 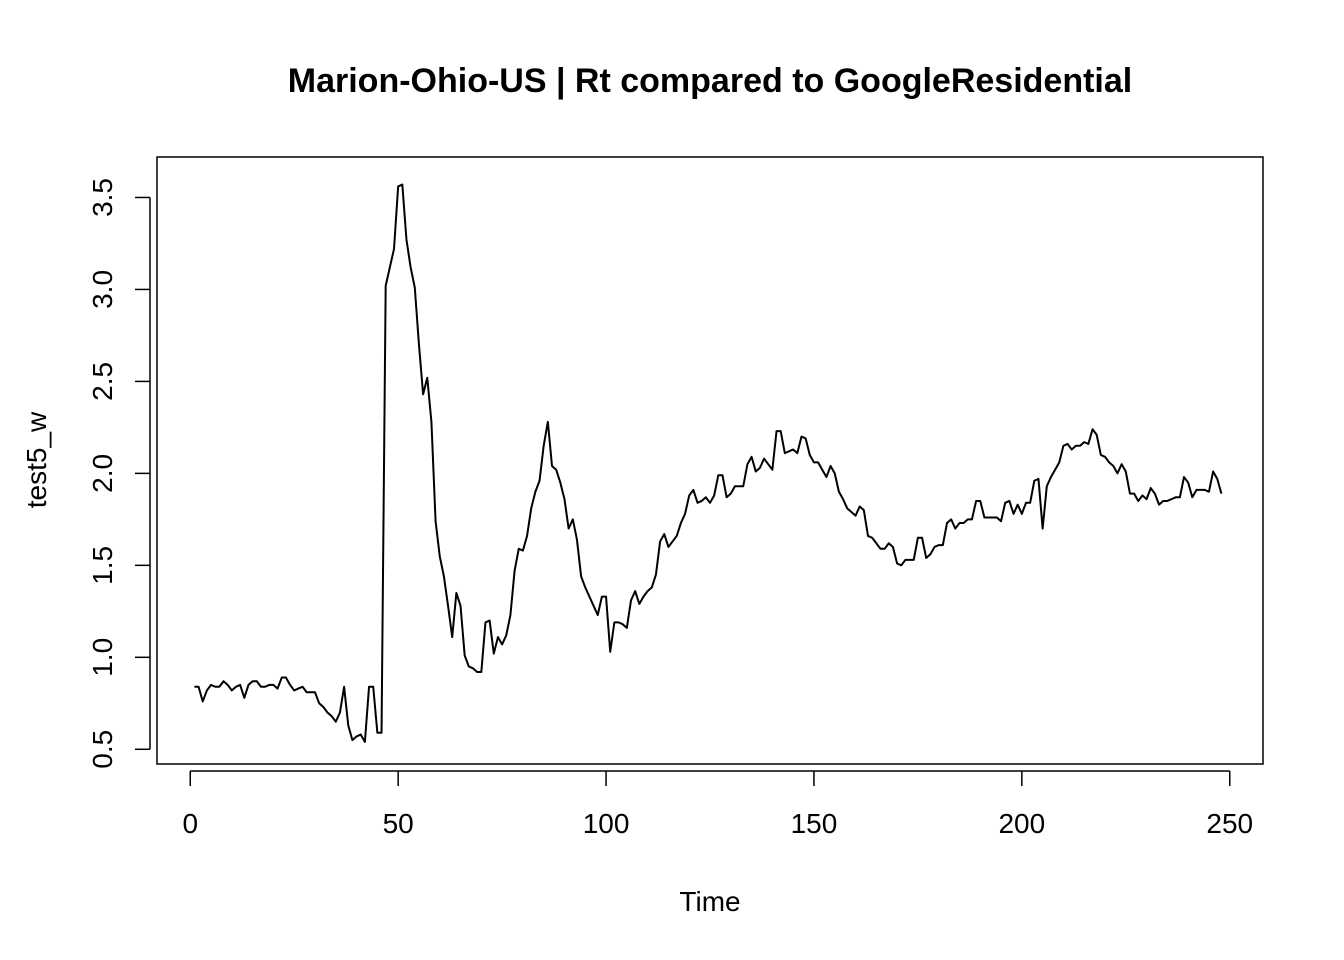 I want to click on y-tick-label: 3.0, so click(x=102, y=289).